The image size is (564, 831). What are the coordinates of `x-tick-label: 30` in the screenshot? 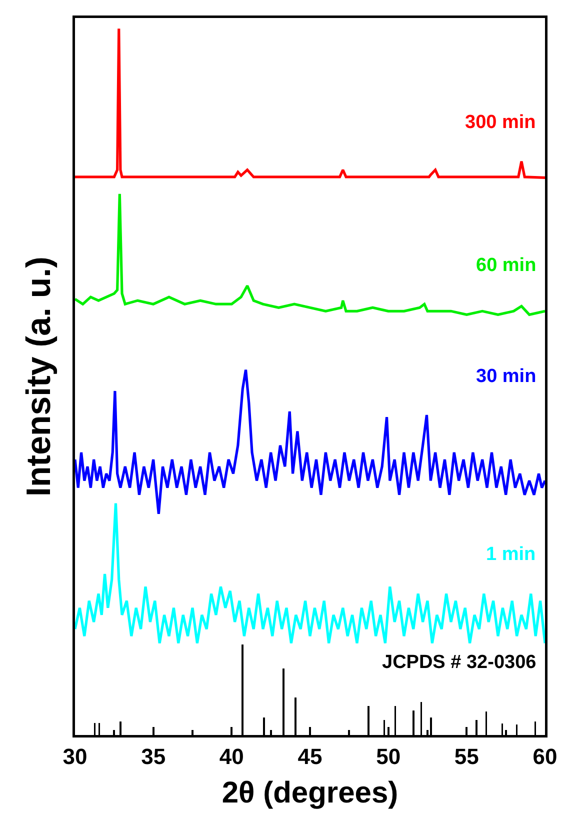 It's located at (75, 756).